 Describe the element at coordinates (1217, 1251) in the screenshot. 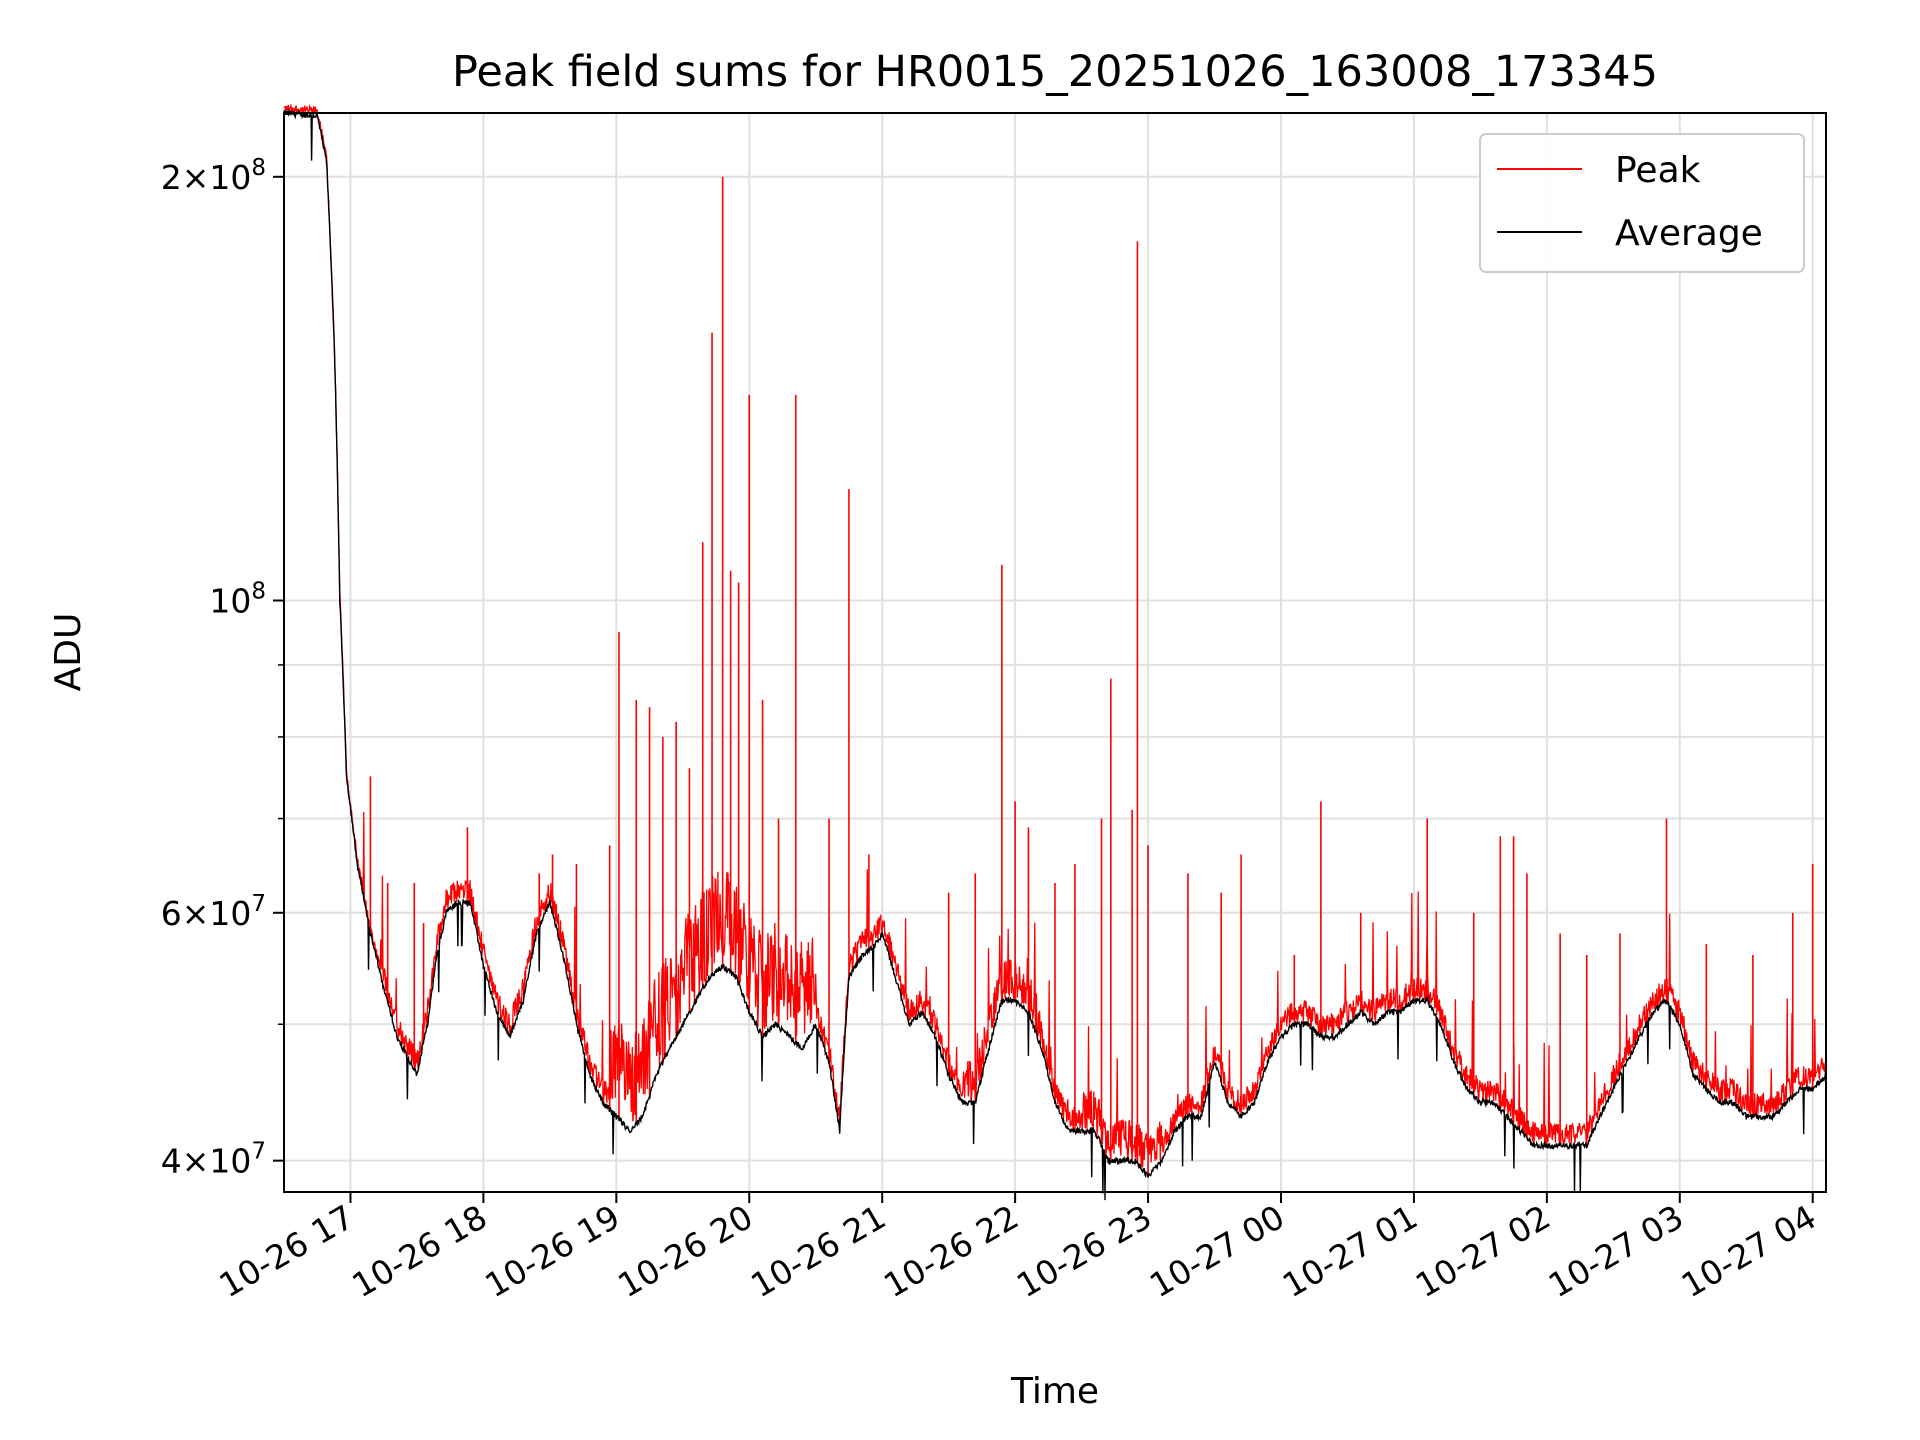

I see `x-tick-label: 10-27 00` at that location.